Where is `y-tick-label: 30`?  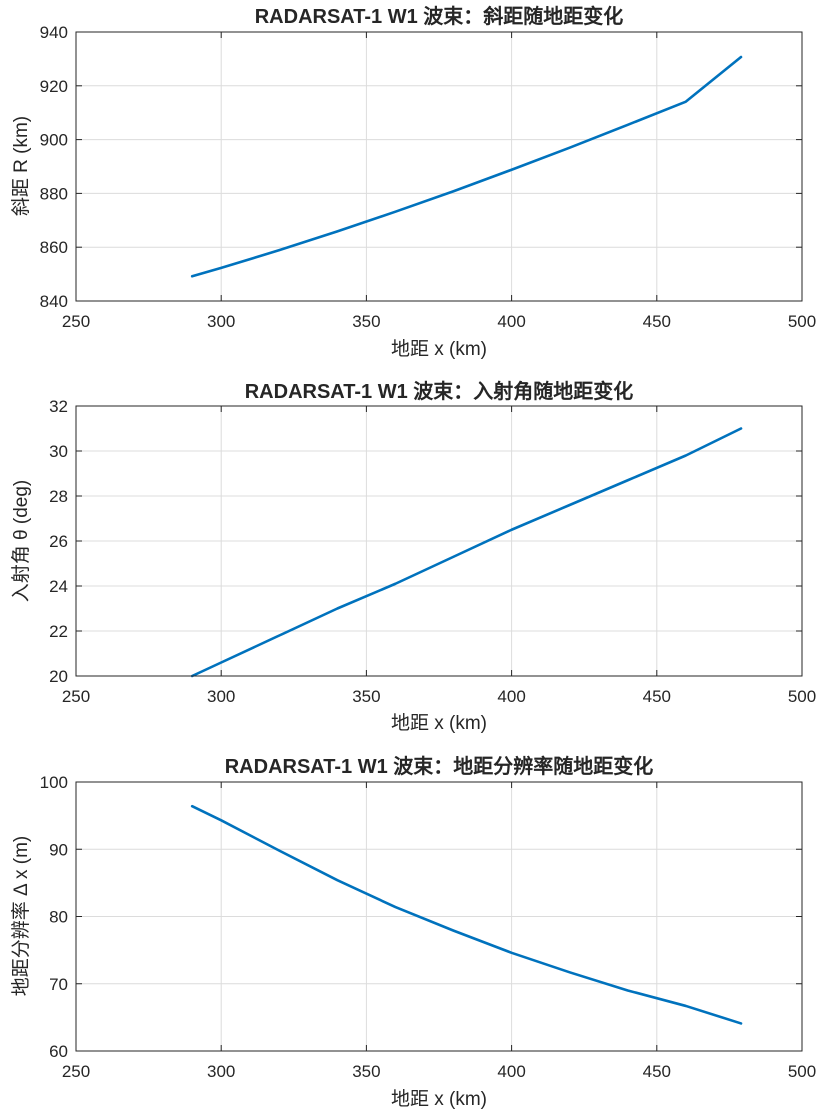
y-tick-label: 30 is located at coordinates (58, 451).